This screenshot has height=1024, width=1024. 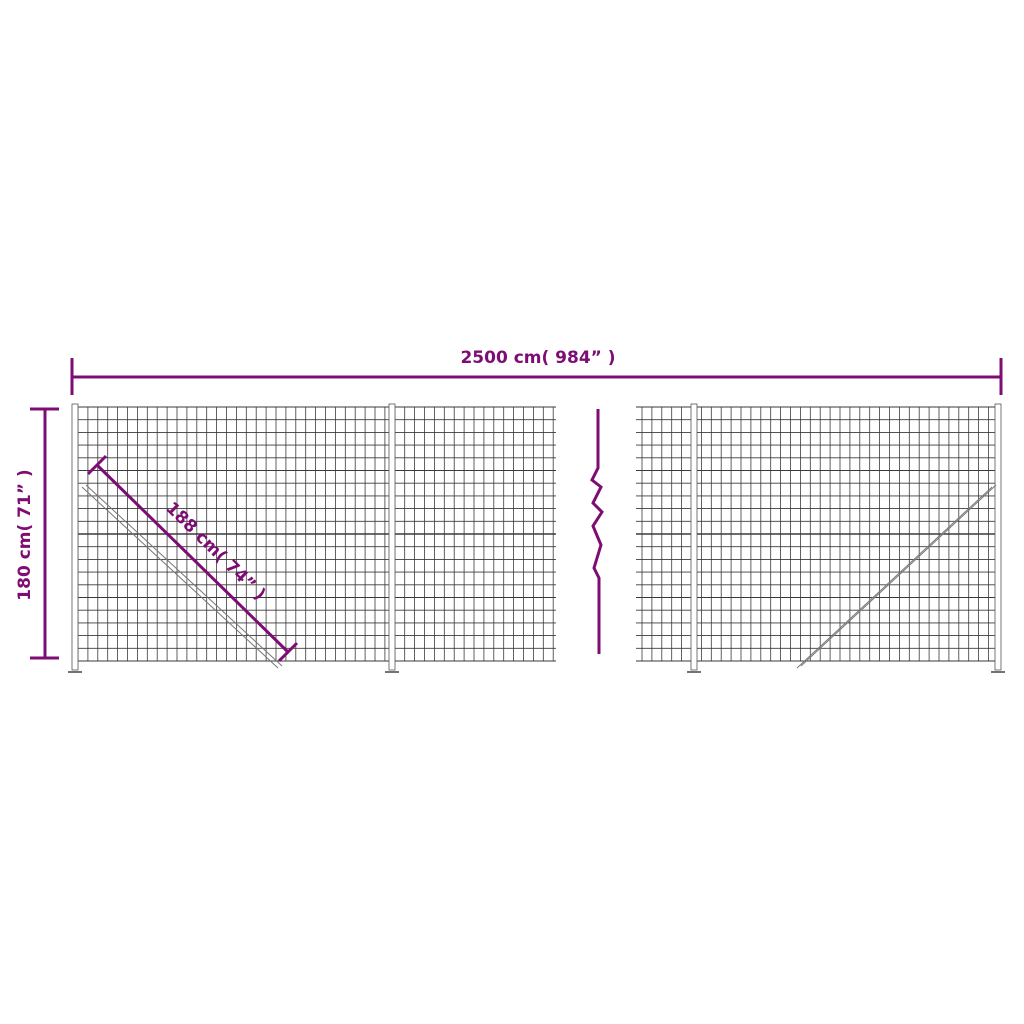 What do you see at coordinates (25, 534) in the screenshot?
I see `height-label: 180 cm( 71” )` at bounding box center [25, 534].